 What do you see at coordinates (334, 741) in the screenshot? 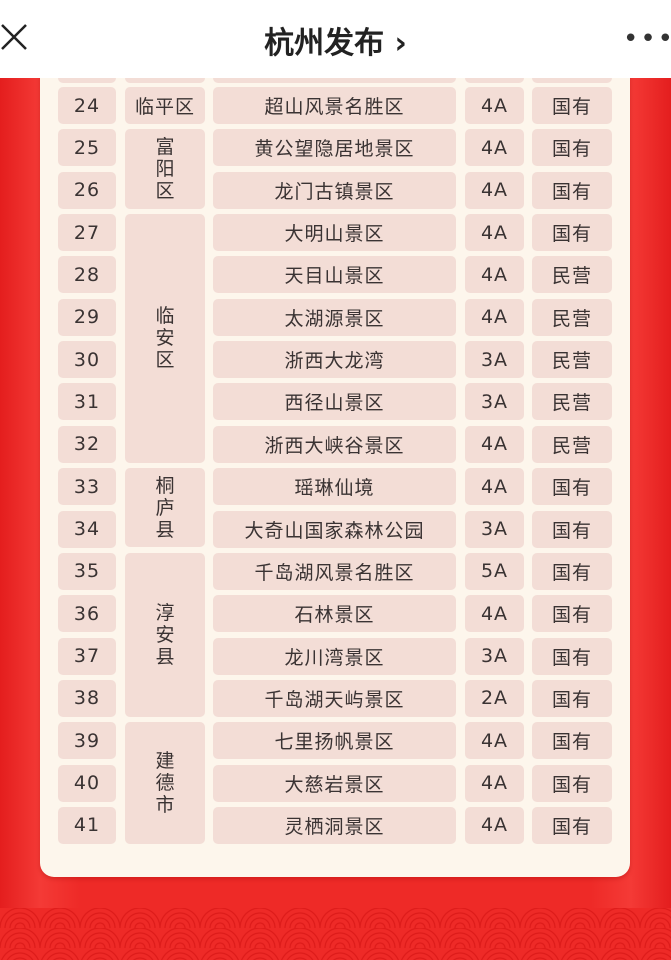
I see `scenic-name: 七里扬帆景区` at bounding box center [334, 741].